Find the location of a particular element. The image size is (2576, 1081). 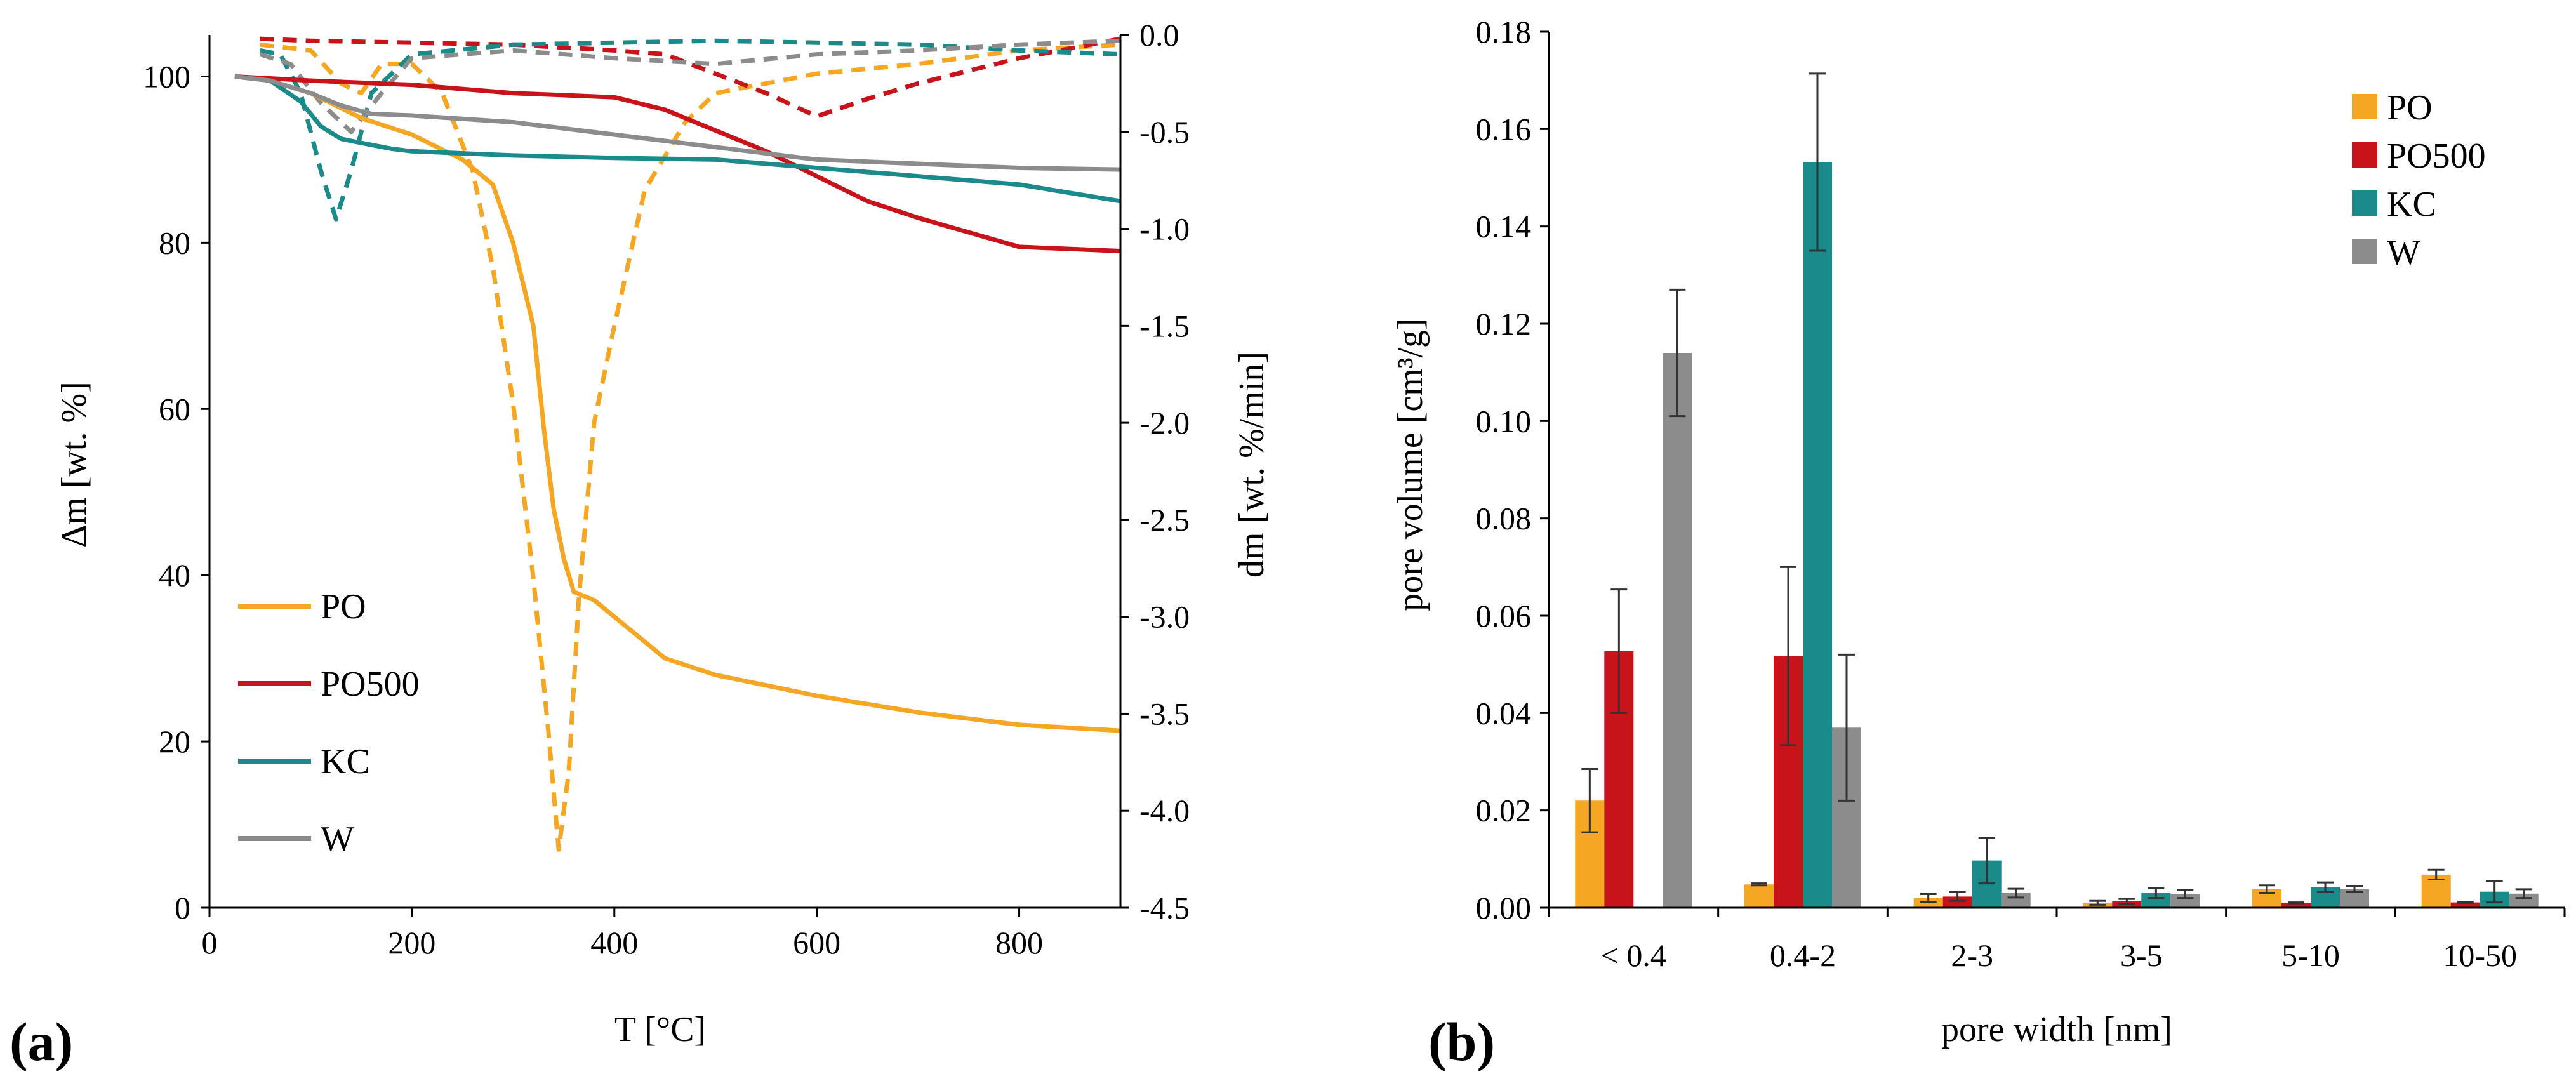

panel-b-y-tick-label: 0.18 is located at coordinates (1504, 32).